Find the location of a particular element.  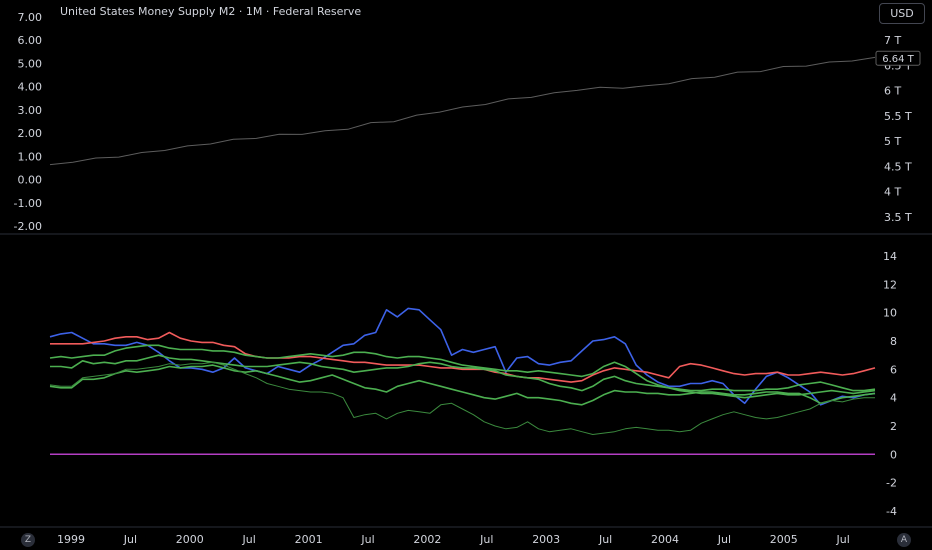

right-axis-tick-label: 14 is located at coordinates (890, 256).